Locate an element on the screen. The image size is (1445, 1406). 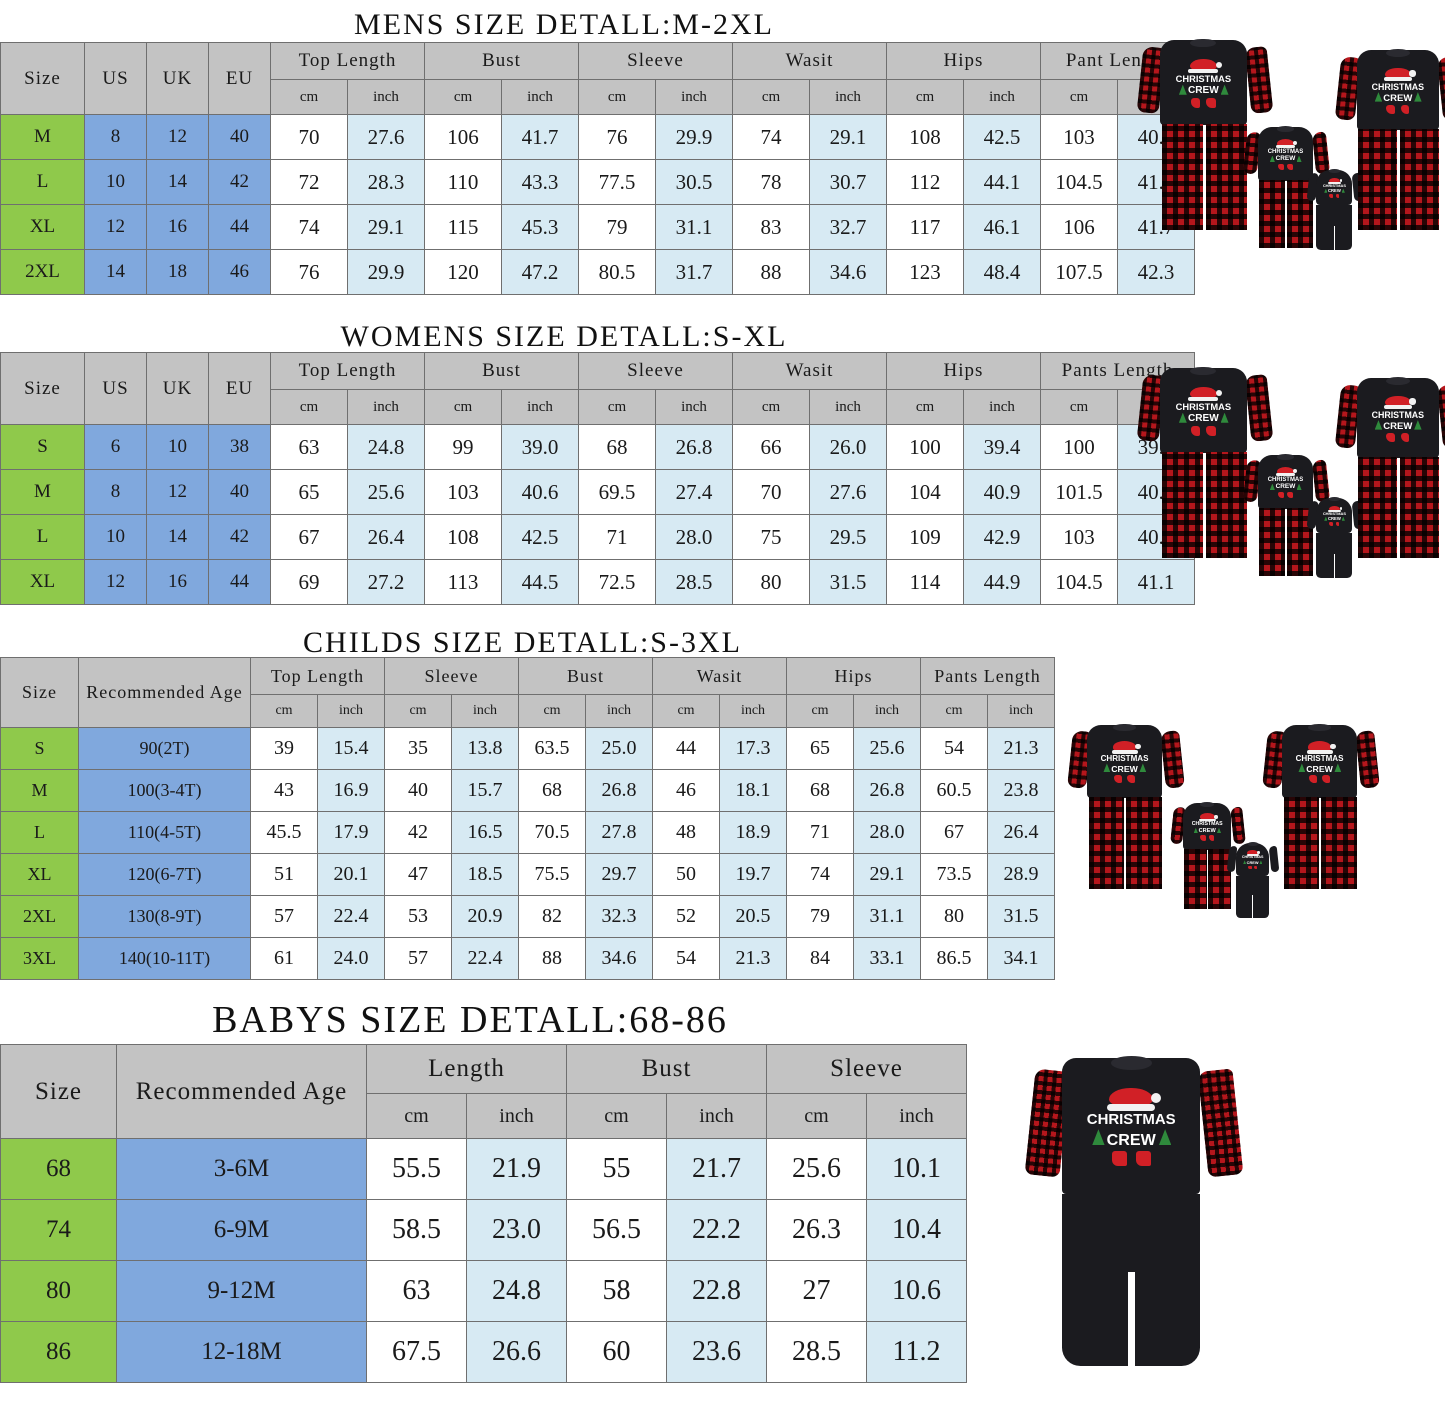
cell-sleeve-inch: 18.5 is located at coordinates (485, 874).